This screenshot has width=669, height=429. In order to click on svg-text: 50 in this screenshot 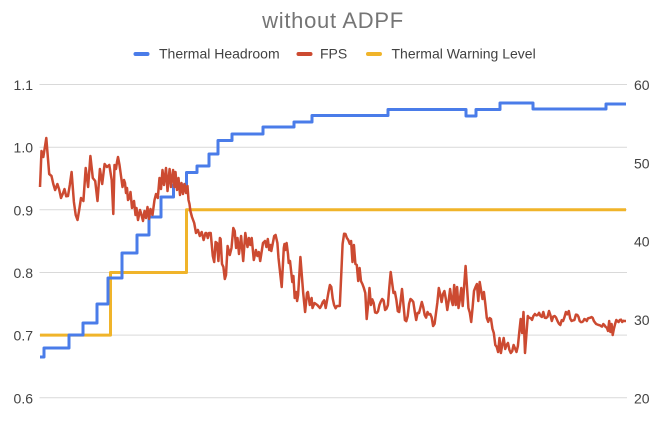, I will do `click(642, 163)`.